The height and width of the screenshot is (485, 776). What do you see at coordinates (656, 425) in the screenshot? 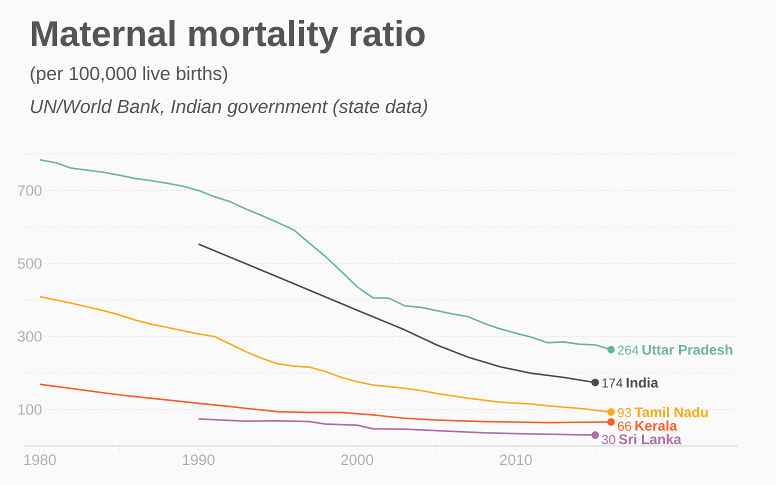
I see `series-label: Kerala` at bounding box center [656, 425].